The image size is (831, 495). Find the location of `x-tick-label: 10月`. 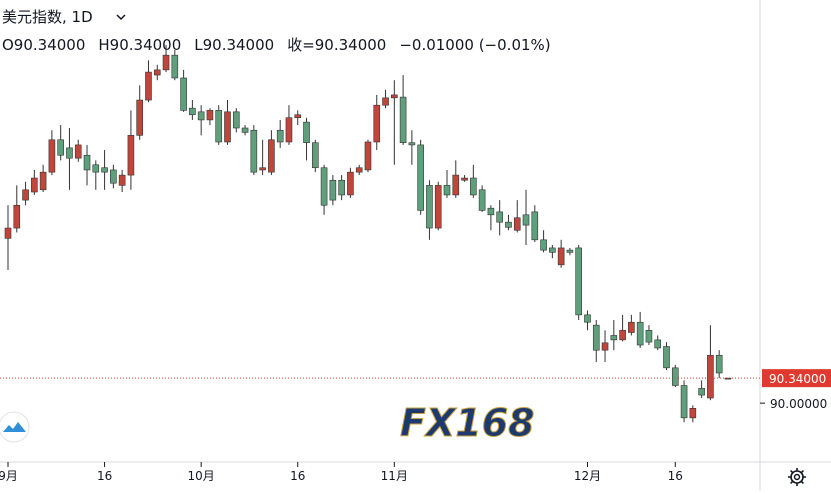

x-tick-label: 10月 is located at coordinates (201, 476).